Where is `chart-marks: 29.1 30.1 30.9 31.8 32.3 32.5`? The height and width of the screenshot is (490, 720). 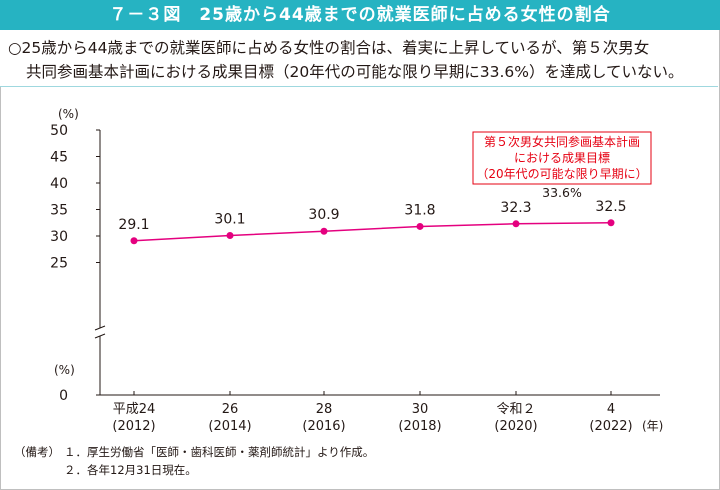 chart-marks: 29.1 30.1 30.9 31.8 32.3 32.5 is located at coordinates (372, 222).